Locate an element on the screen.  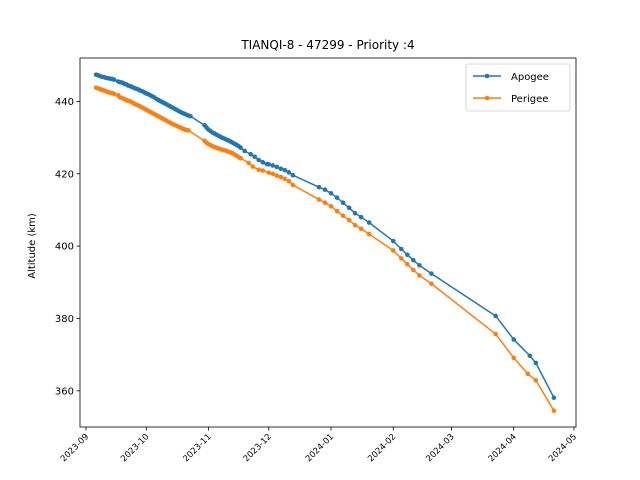
y-axis: 360 380 400 420 440 is located at coordinates (67, 247).